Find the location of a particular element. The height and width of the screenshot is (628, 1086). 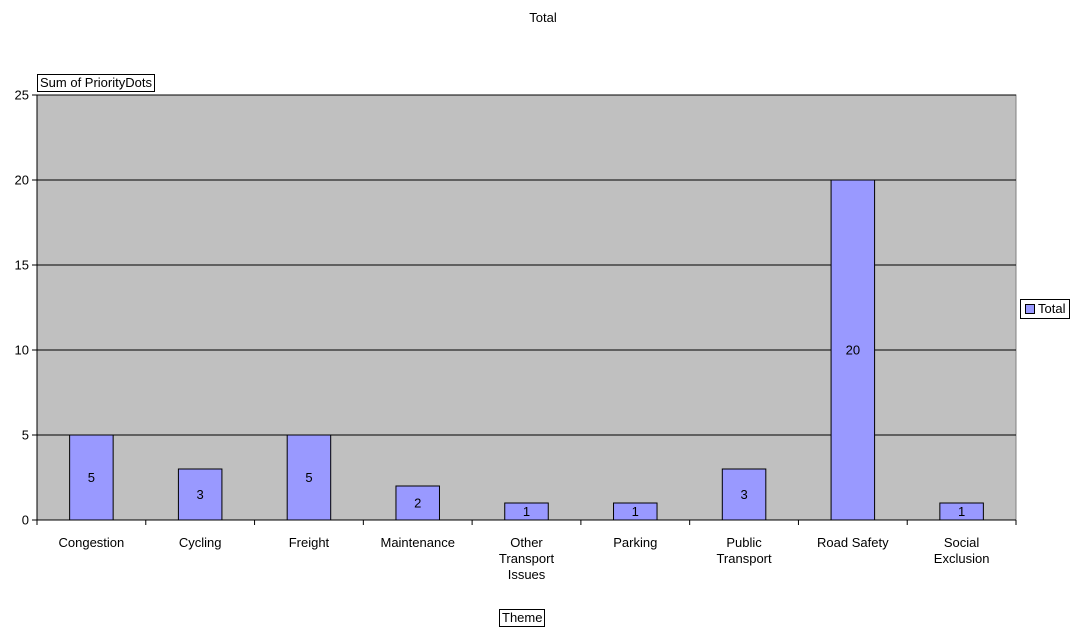

x-tick-label: Cycling is located at coordinates (200, 542).